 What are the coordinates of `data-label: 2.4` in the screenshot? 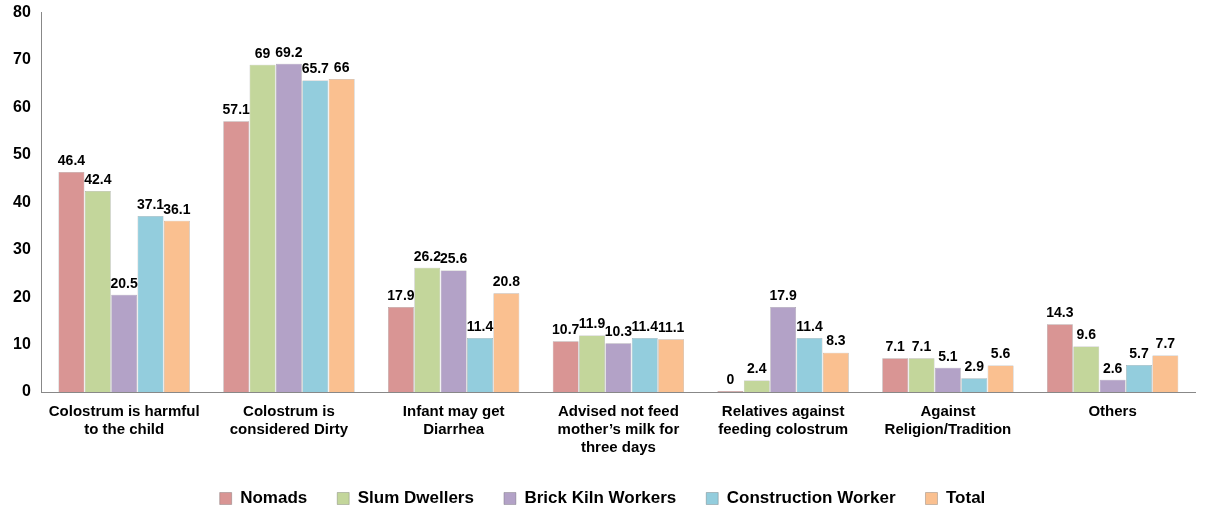 It's located at (757, 368).